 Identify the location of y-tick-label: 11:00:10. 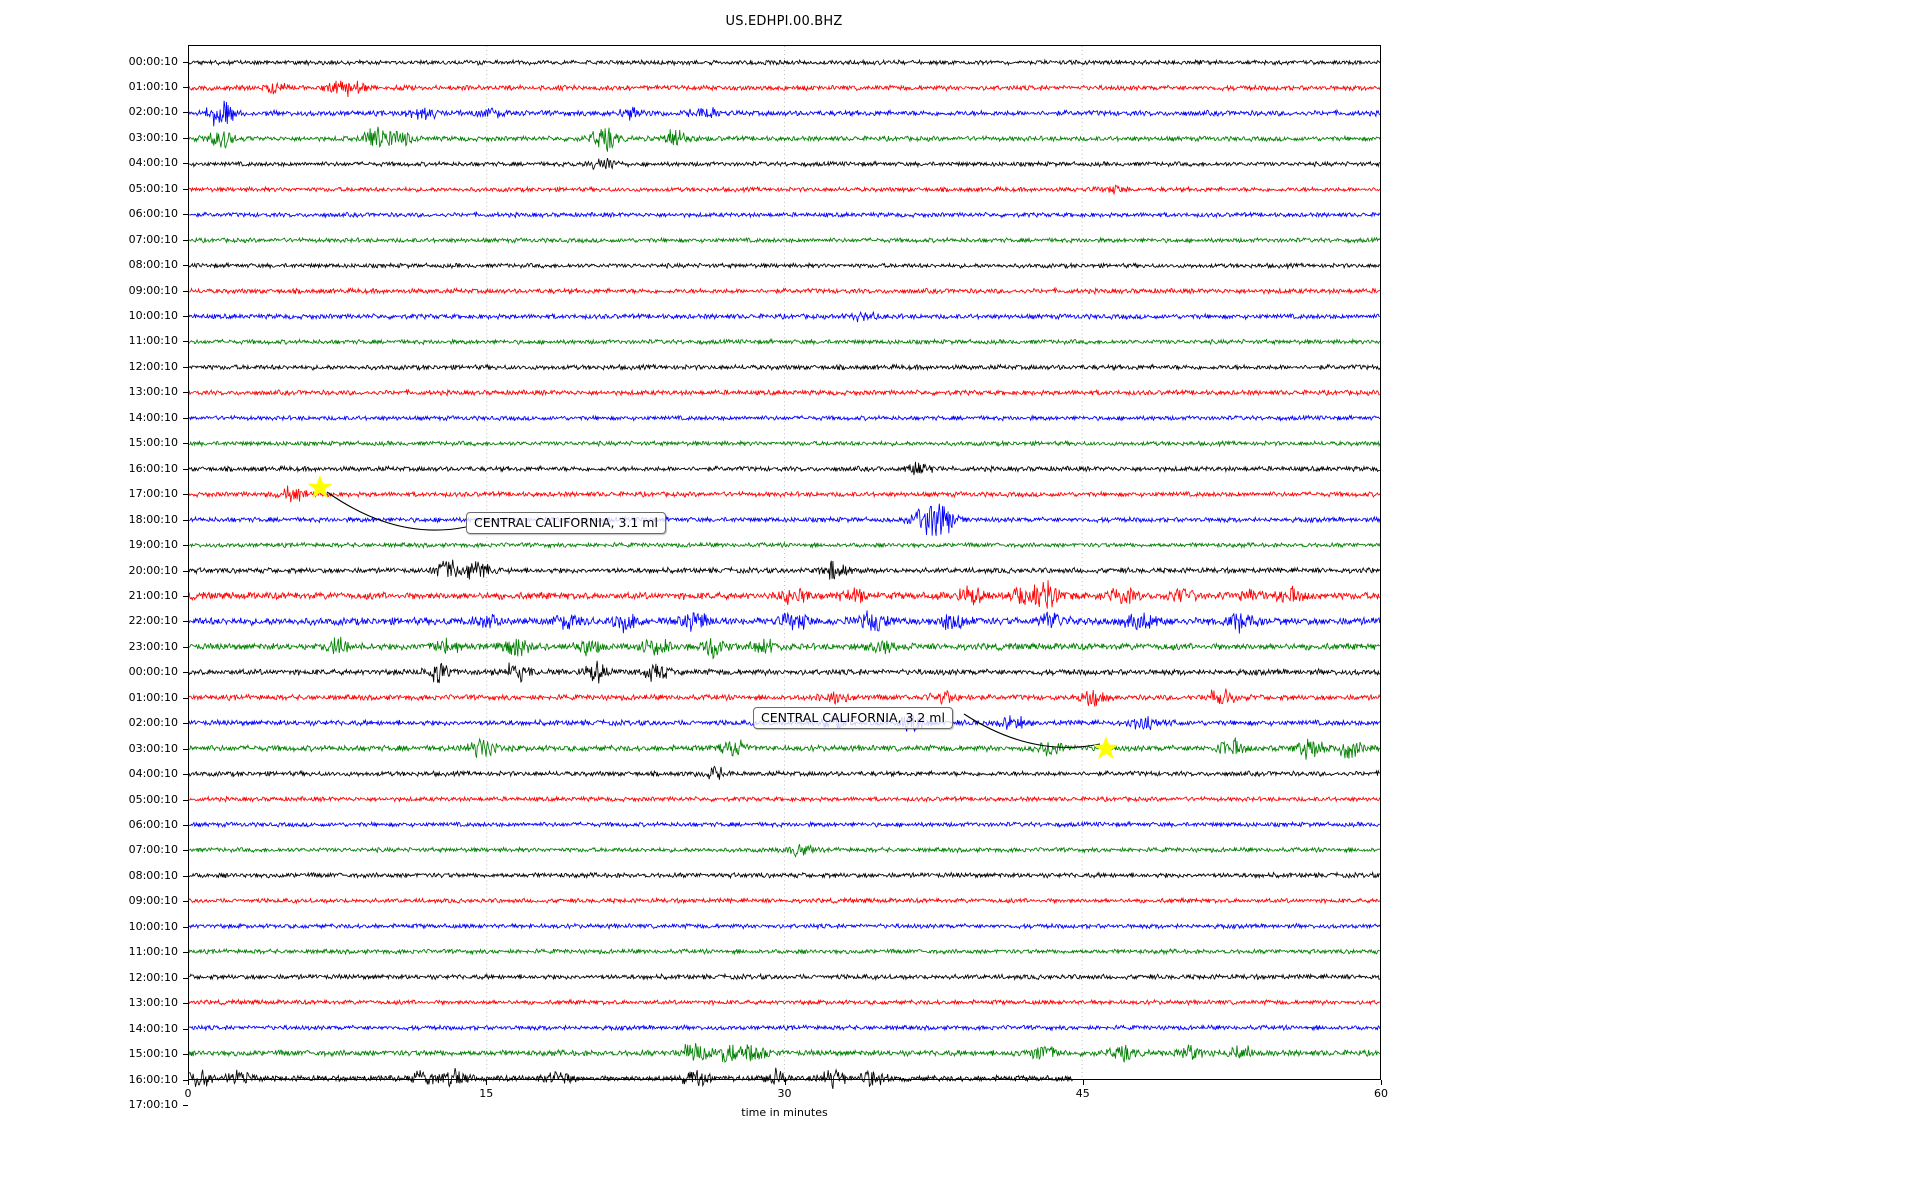
(153, 341).